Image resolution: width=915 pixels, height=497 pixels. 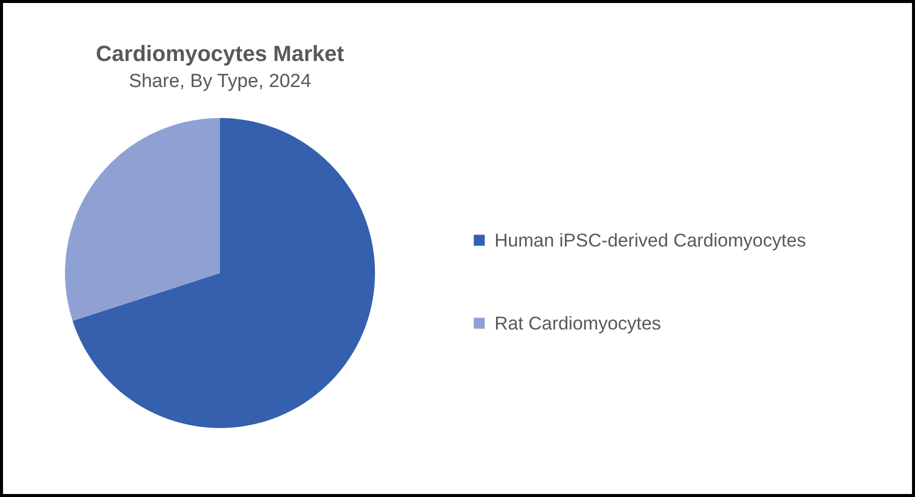 What do you see at coordinates (220, 81) in the screenshot?
I see `chart-subtitle: Share, By Type, 2024` at bounding box center [220, 81].